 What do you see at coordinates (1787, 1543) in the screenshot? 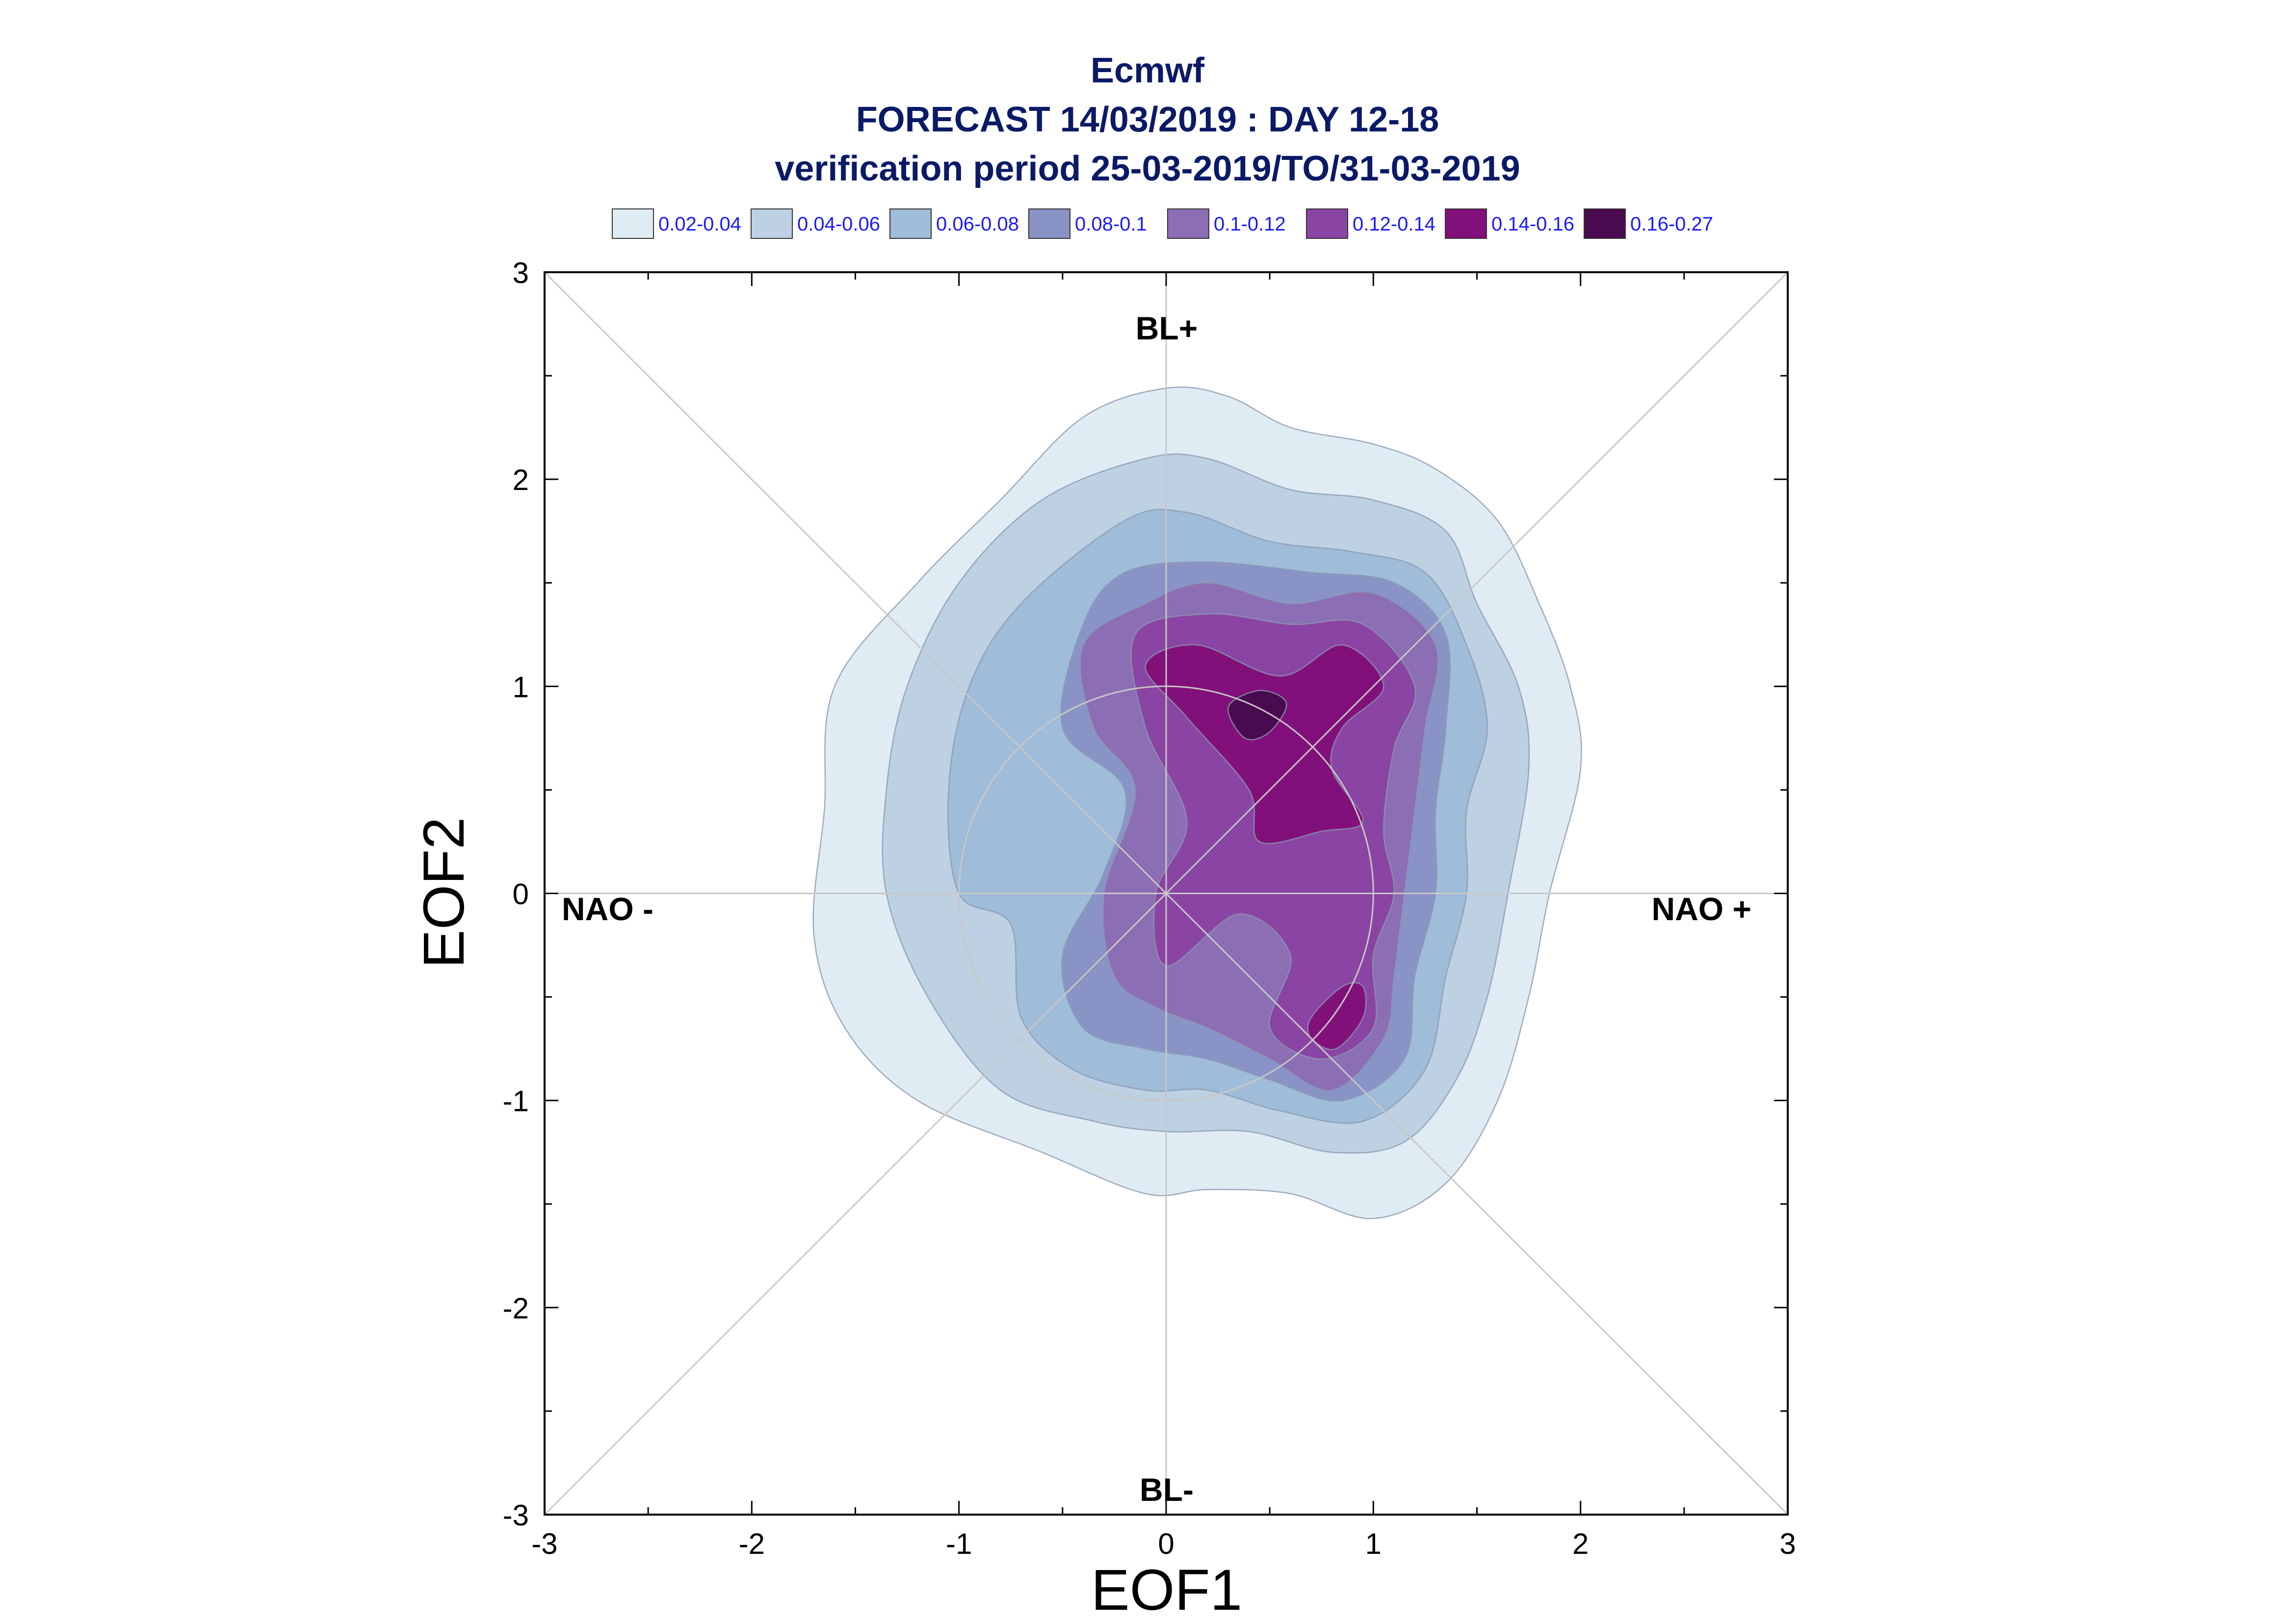
I see `x-tick-label: 3` at bounding box center [1787, 1543].